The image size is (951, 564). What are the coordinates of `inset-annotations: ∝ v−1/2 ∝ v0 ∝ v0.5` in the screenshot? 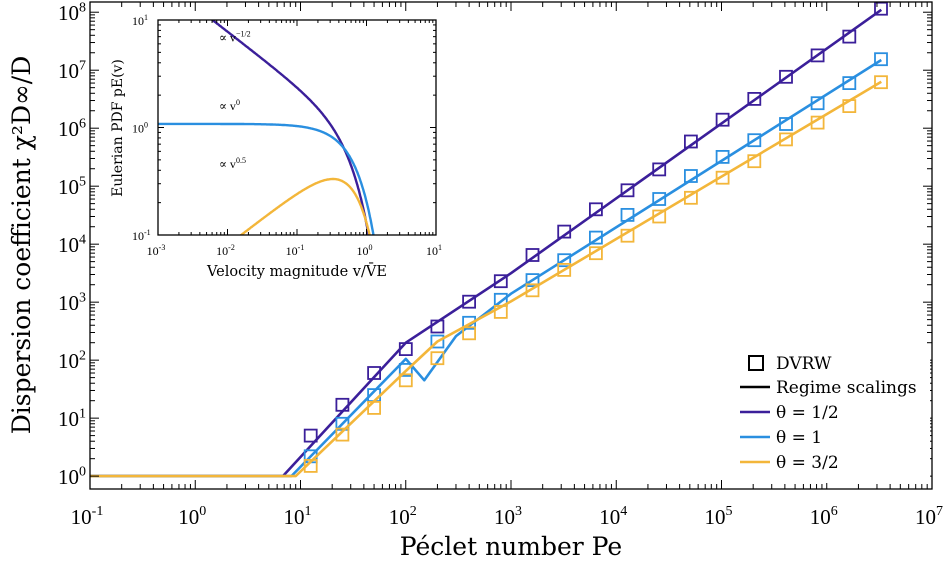 It's located at (235, 100).